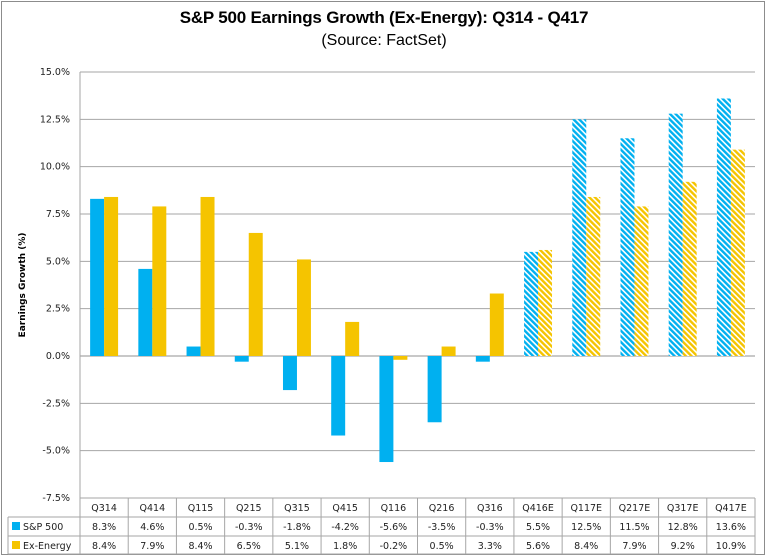 This screenshot has height=558, width=768. What do you see at coordinates (153, 508) in the screenshot?
I see `x-tick-label: Q414` at bounding box center [153, 508].